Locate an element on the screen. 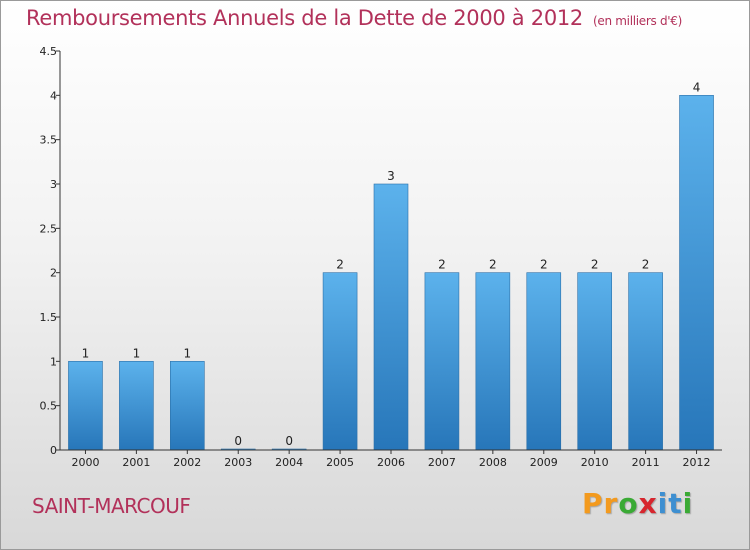 The width and height of the screenshot is (750, 550). chart-unit-note: (en milliers d'€) is located at coordinates (638, 21).